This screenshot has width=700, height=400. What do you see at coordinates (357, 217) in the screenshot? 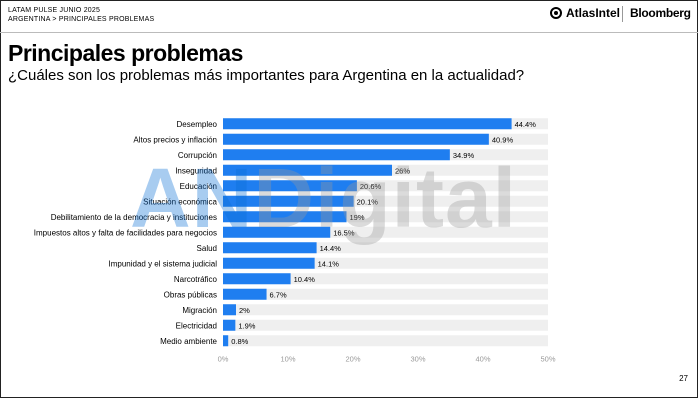
I see `data-label: 19%` at bounding box center [357, 217].